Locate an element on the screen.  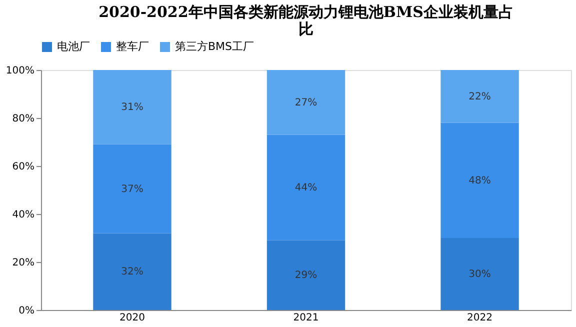
data-label: 30% is located at coordinates (479, 274).